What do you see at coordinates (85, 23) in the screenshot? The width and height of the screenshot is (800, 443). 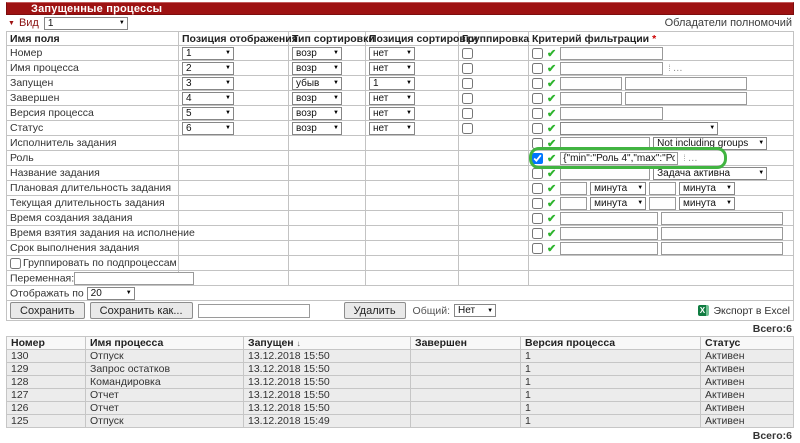 I see `view-select: 1 ▼` at bounding box center [85, 23].